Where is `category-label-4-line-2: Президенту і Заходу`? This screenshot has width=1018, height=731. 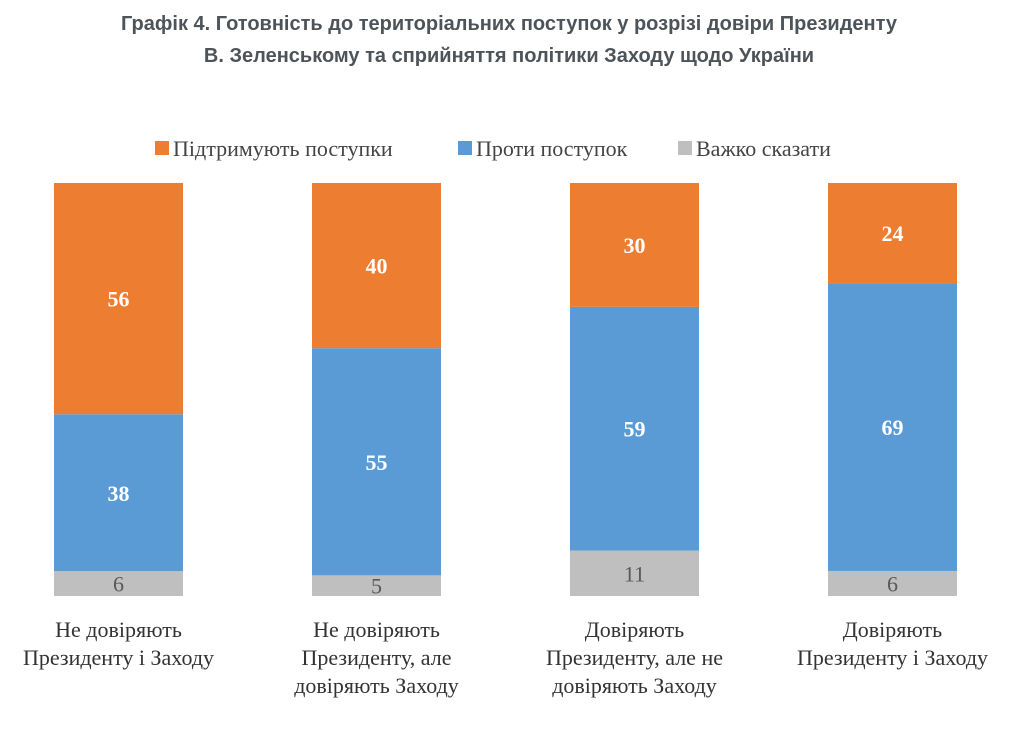
category-label-4-line-2: Президенту і Заходу is located at coordinates (892, 657).